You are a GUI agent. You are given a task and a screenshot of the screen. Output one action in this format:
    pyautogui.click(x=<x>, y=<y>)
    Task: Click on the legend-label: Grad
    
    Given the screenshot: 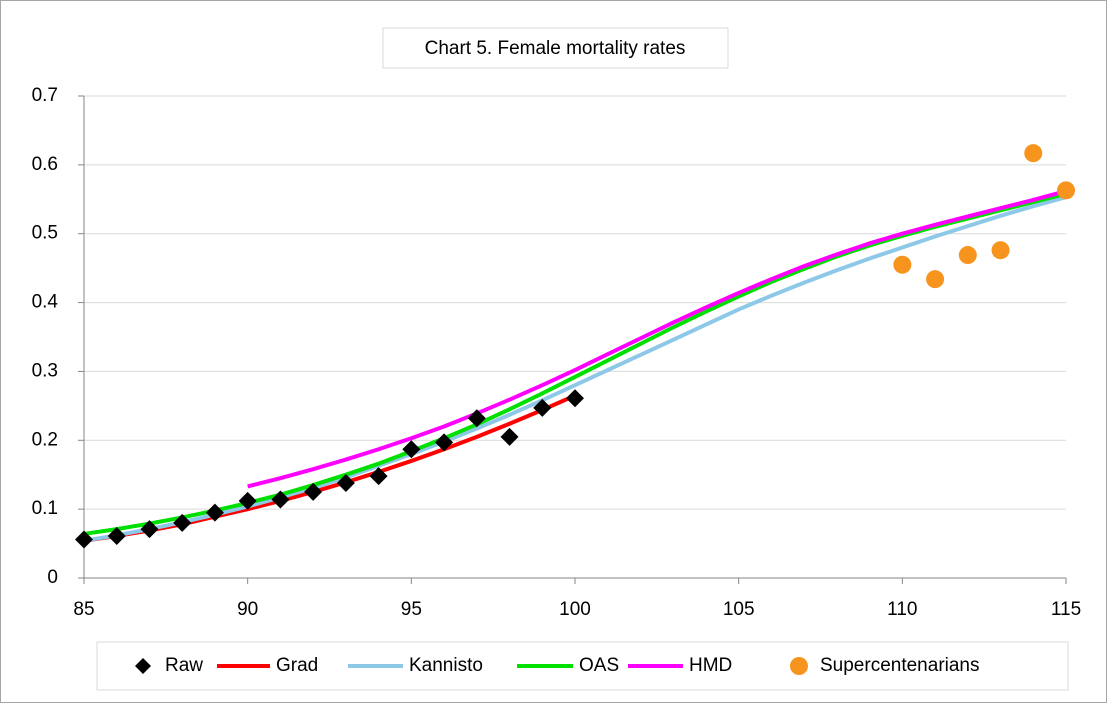 What is the action you would take?
    pyautogui.click(x=297, y=665)
    